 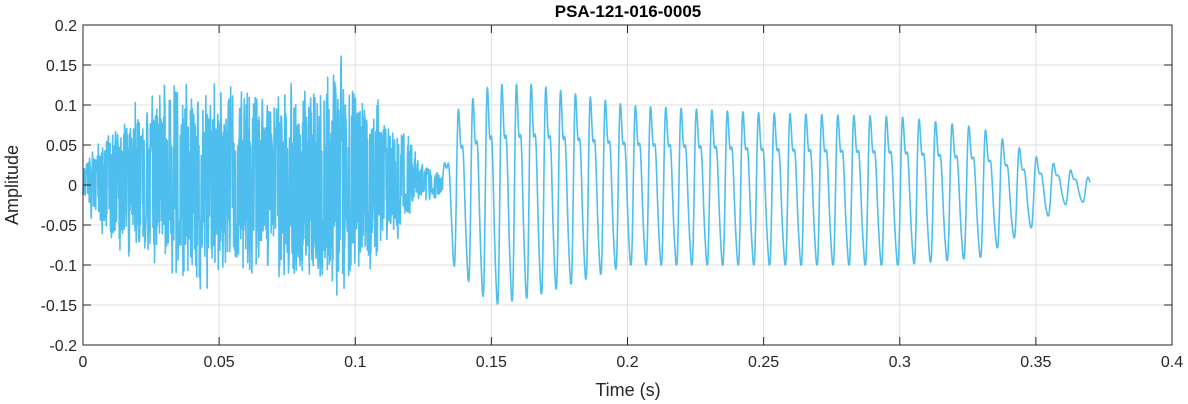 I want to click on y-tick-label: -0.05, so click(x=59, y=226).